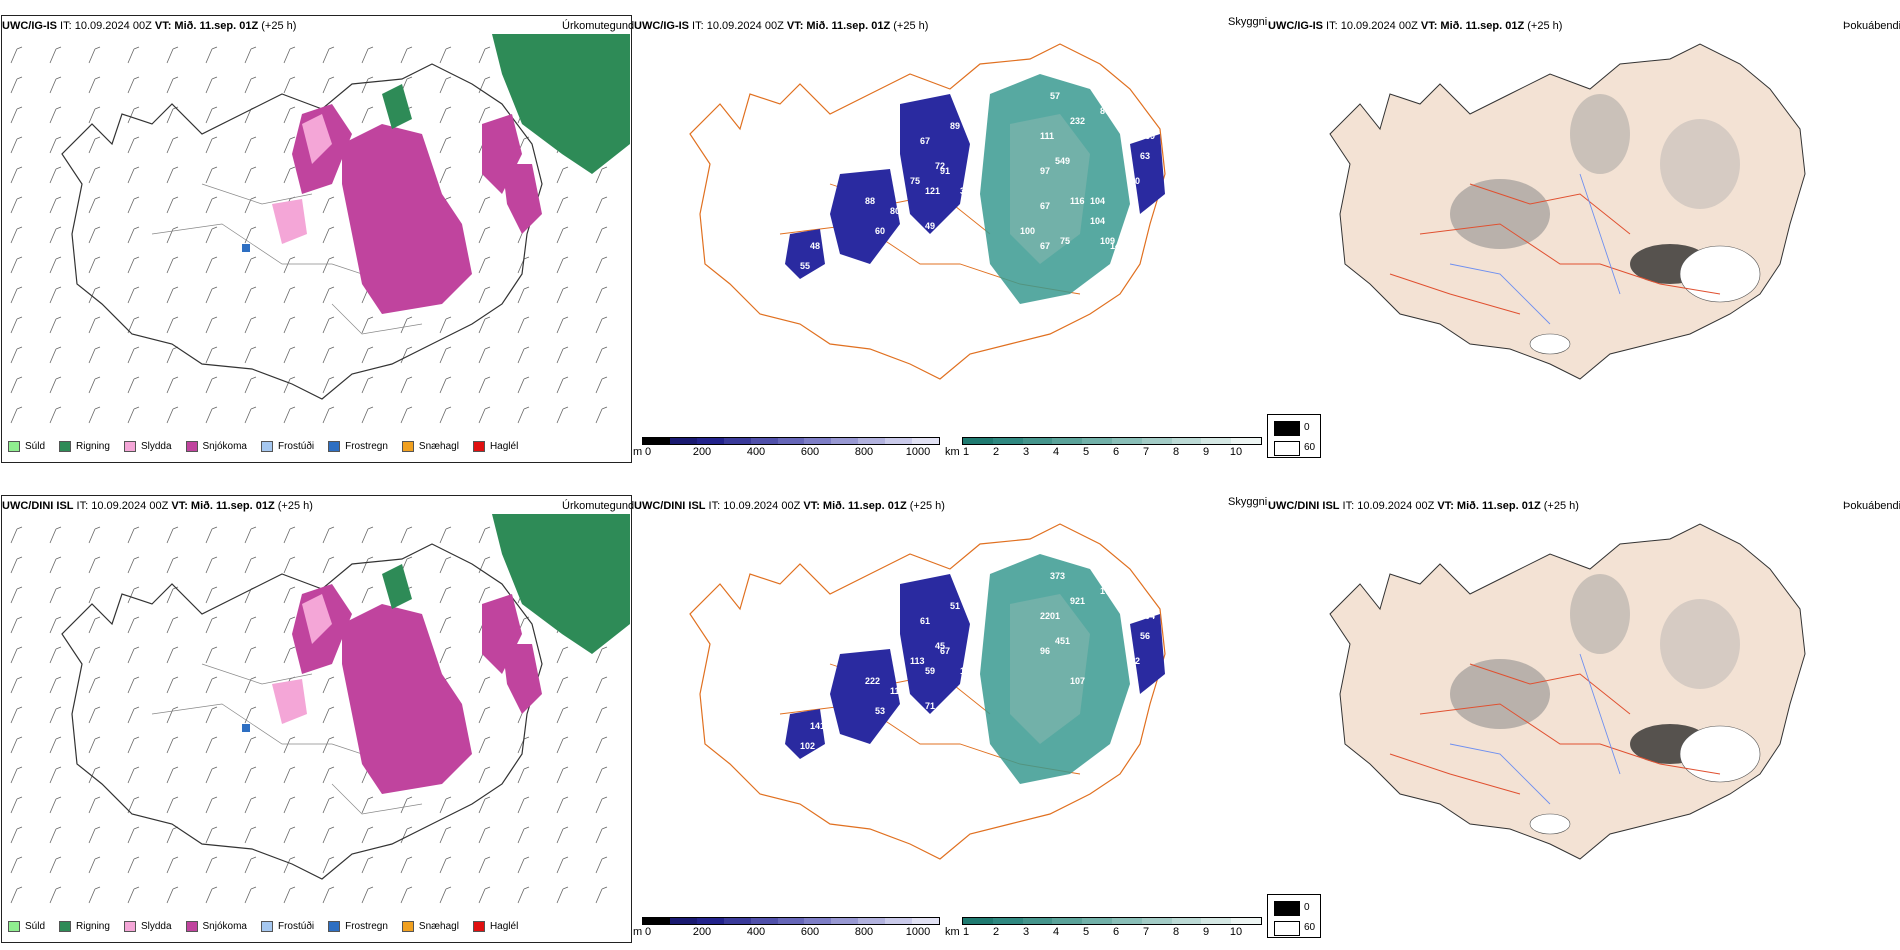  I want to click on visibility-tick-label: 5, so click(1086, 932).